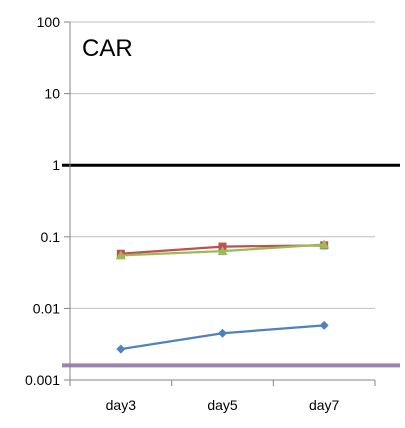  Describe the element at coordinates (121, 405) in the screenshot. I see `x-tick-label: day3` at that location.